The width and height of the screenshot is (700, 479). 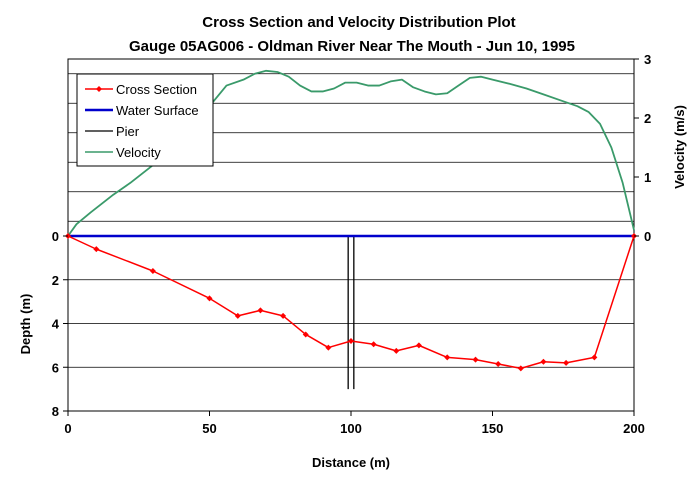 I want to click on x-tick-label-50: 50, so click(x=209, y=428).